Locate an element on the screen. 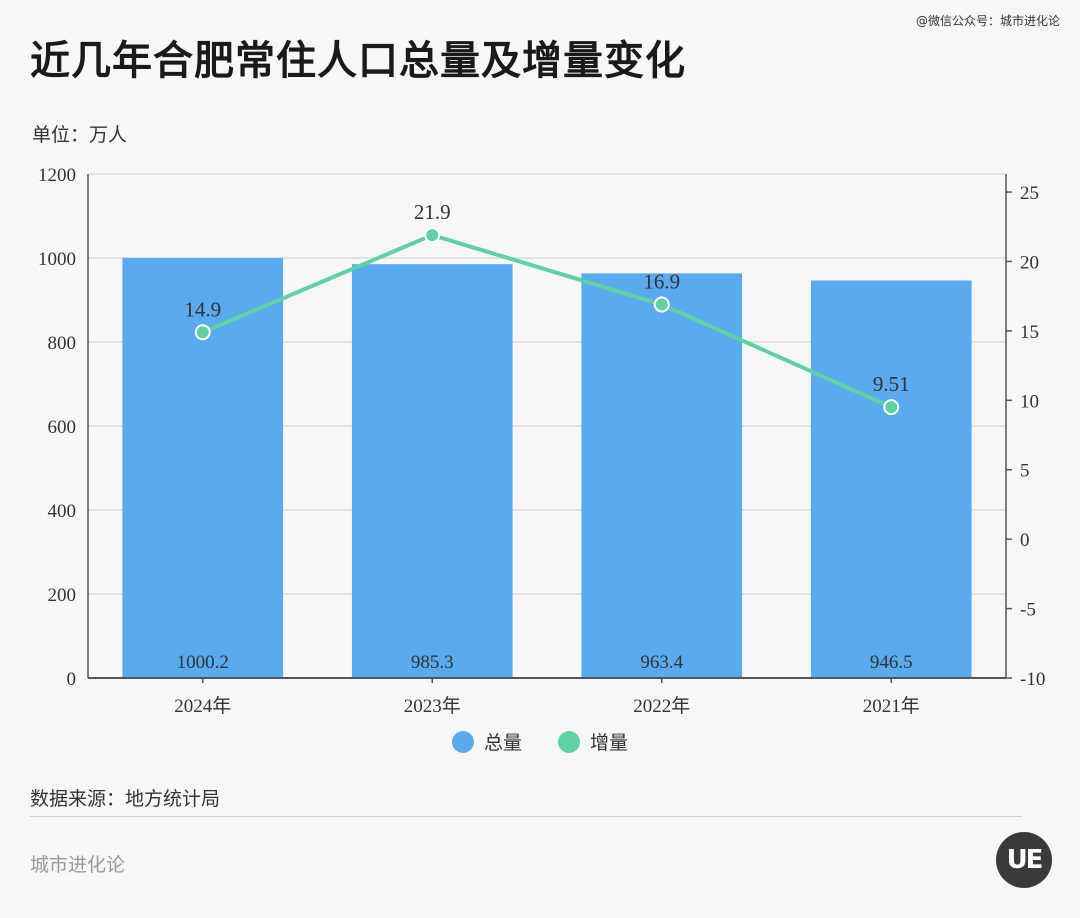 This screenshot has height=918, width=1080. chart-legend: 总量 增量 is located at coordinates (540, 741).